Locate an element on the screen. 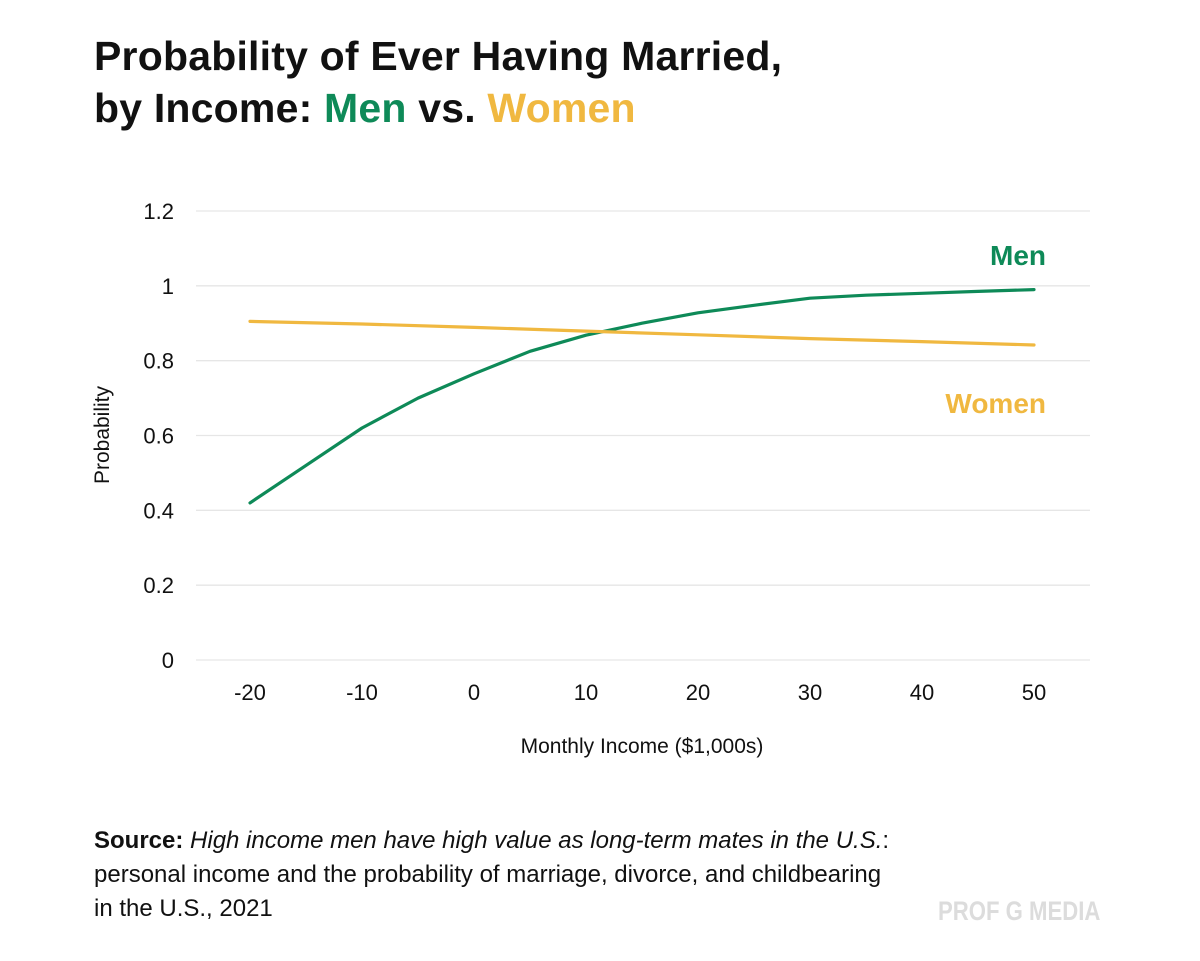 Image resolution: width=1200 pixels, height=961 pixels. series-lines is located at coordinates (642, 396).